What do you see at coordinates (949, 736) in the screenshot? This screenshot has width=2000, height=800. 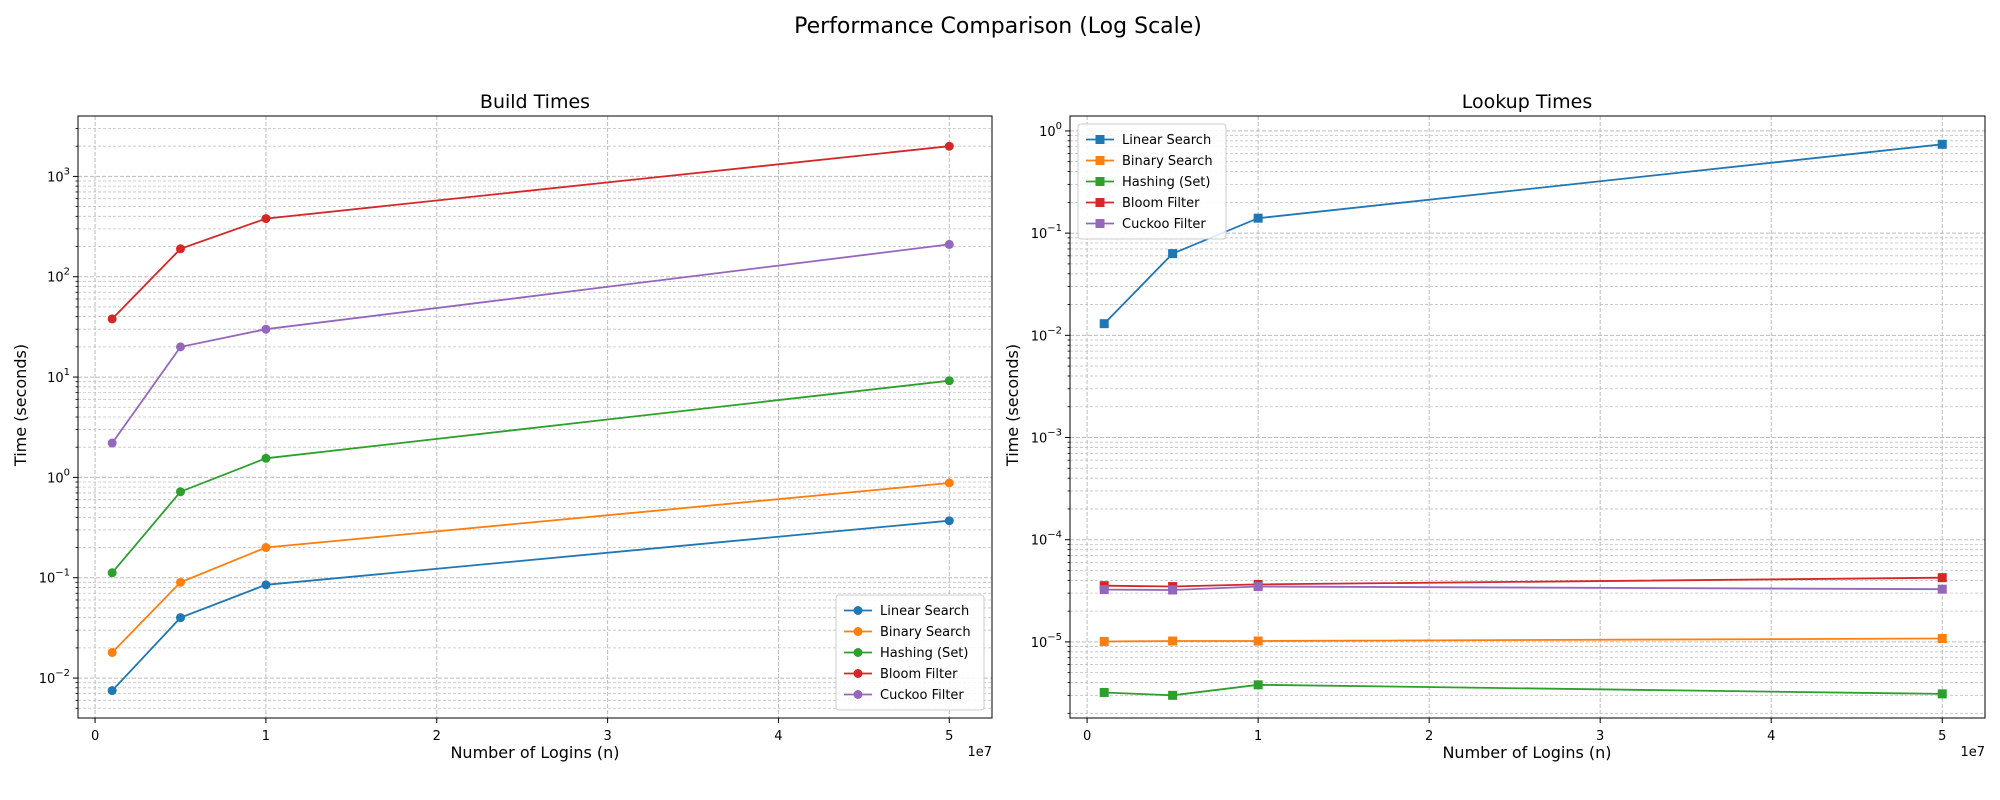 I see `x-tick-label: 5` at bounding box center [949, 736].